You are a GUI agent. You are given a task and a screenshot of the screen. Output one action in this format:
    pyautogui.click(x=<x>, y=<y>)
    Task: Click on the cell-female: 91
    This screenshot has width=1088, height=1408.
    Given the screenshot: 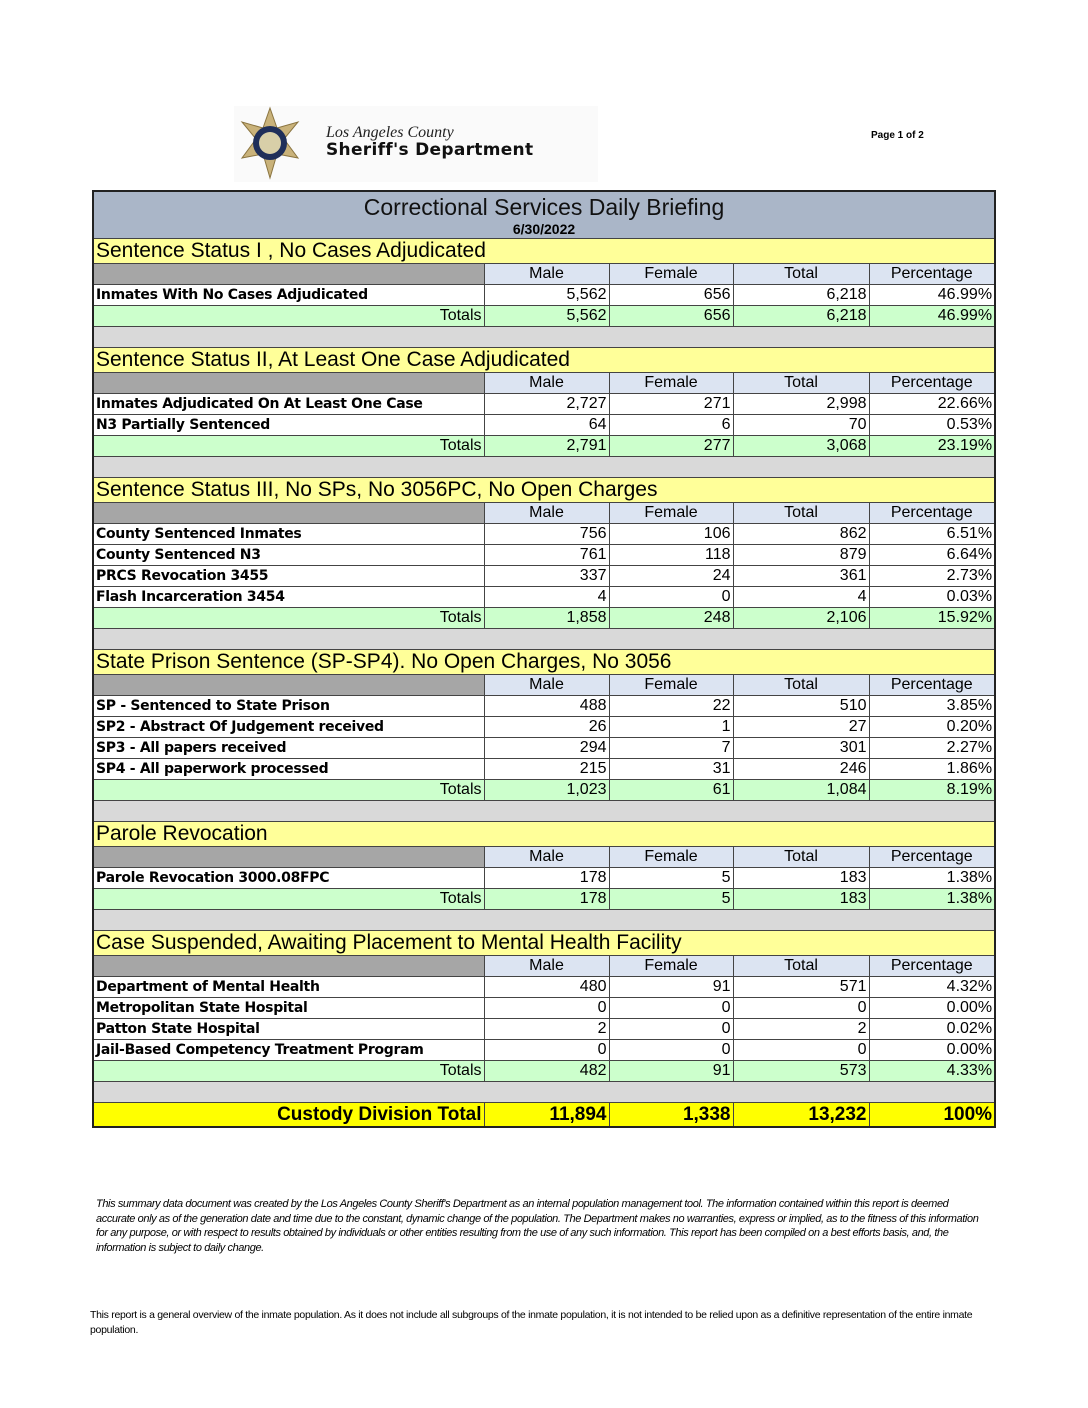 What is the action you would take?
    pyautogui.click(x=671, y=987)
    